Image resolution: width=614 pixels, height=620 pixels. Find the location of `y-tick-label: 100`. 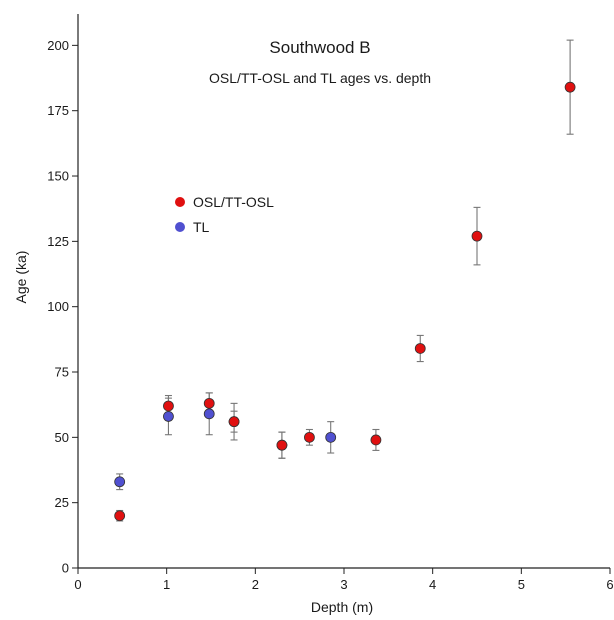

y-tick-label: 100 is located at coordinates (58, 306).